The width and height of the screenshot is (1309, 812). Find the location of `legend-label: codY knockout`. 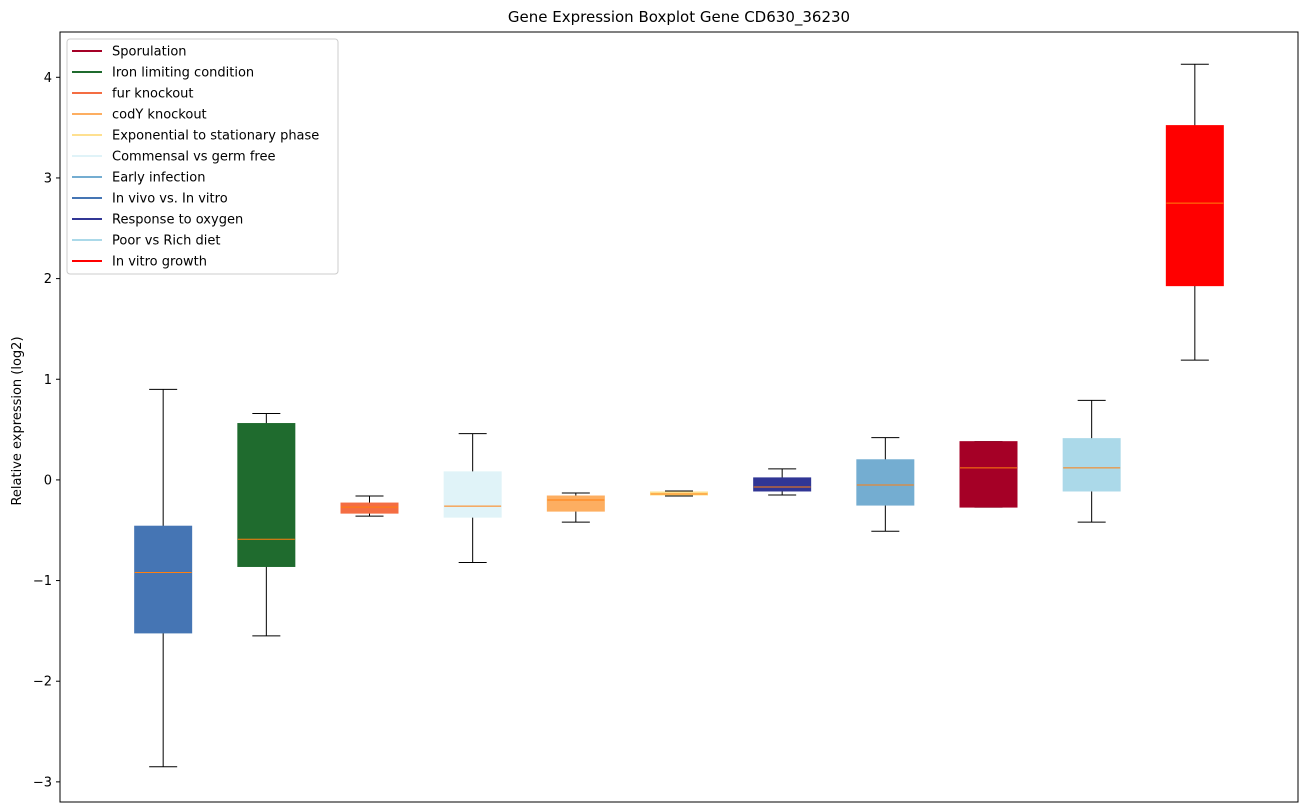

legend-label: codY knockout is located at coordinates (159, 115).